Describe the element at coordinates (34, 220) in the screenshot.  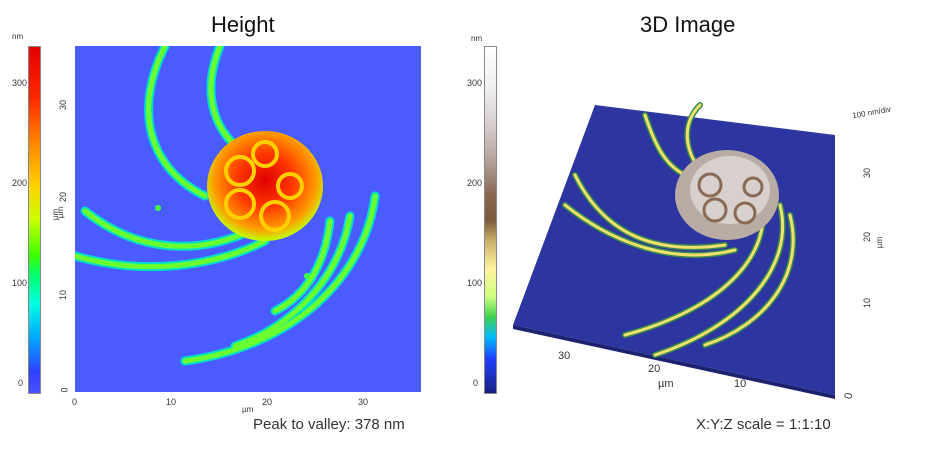
I see `left-colorbar` at that location.